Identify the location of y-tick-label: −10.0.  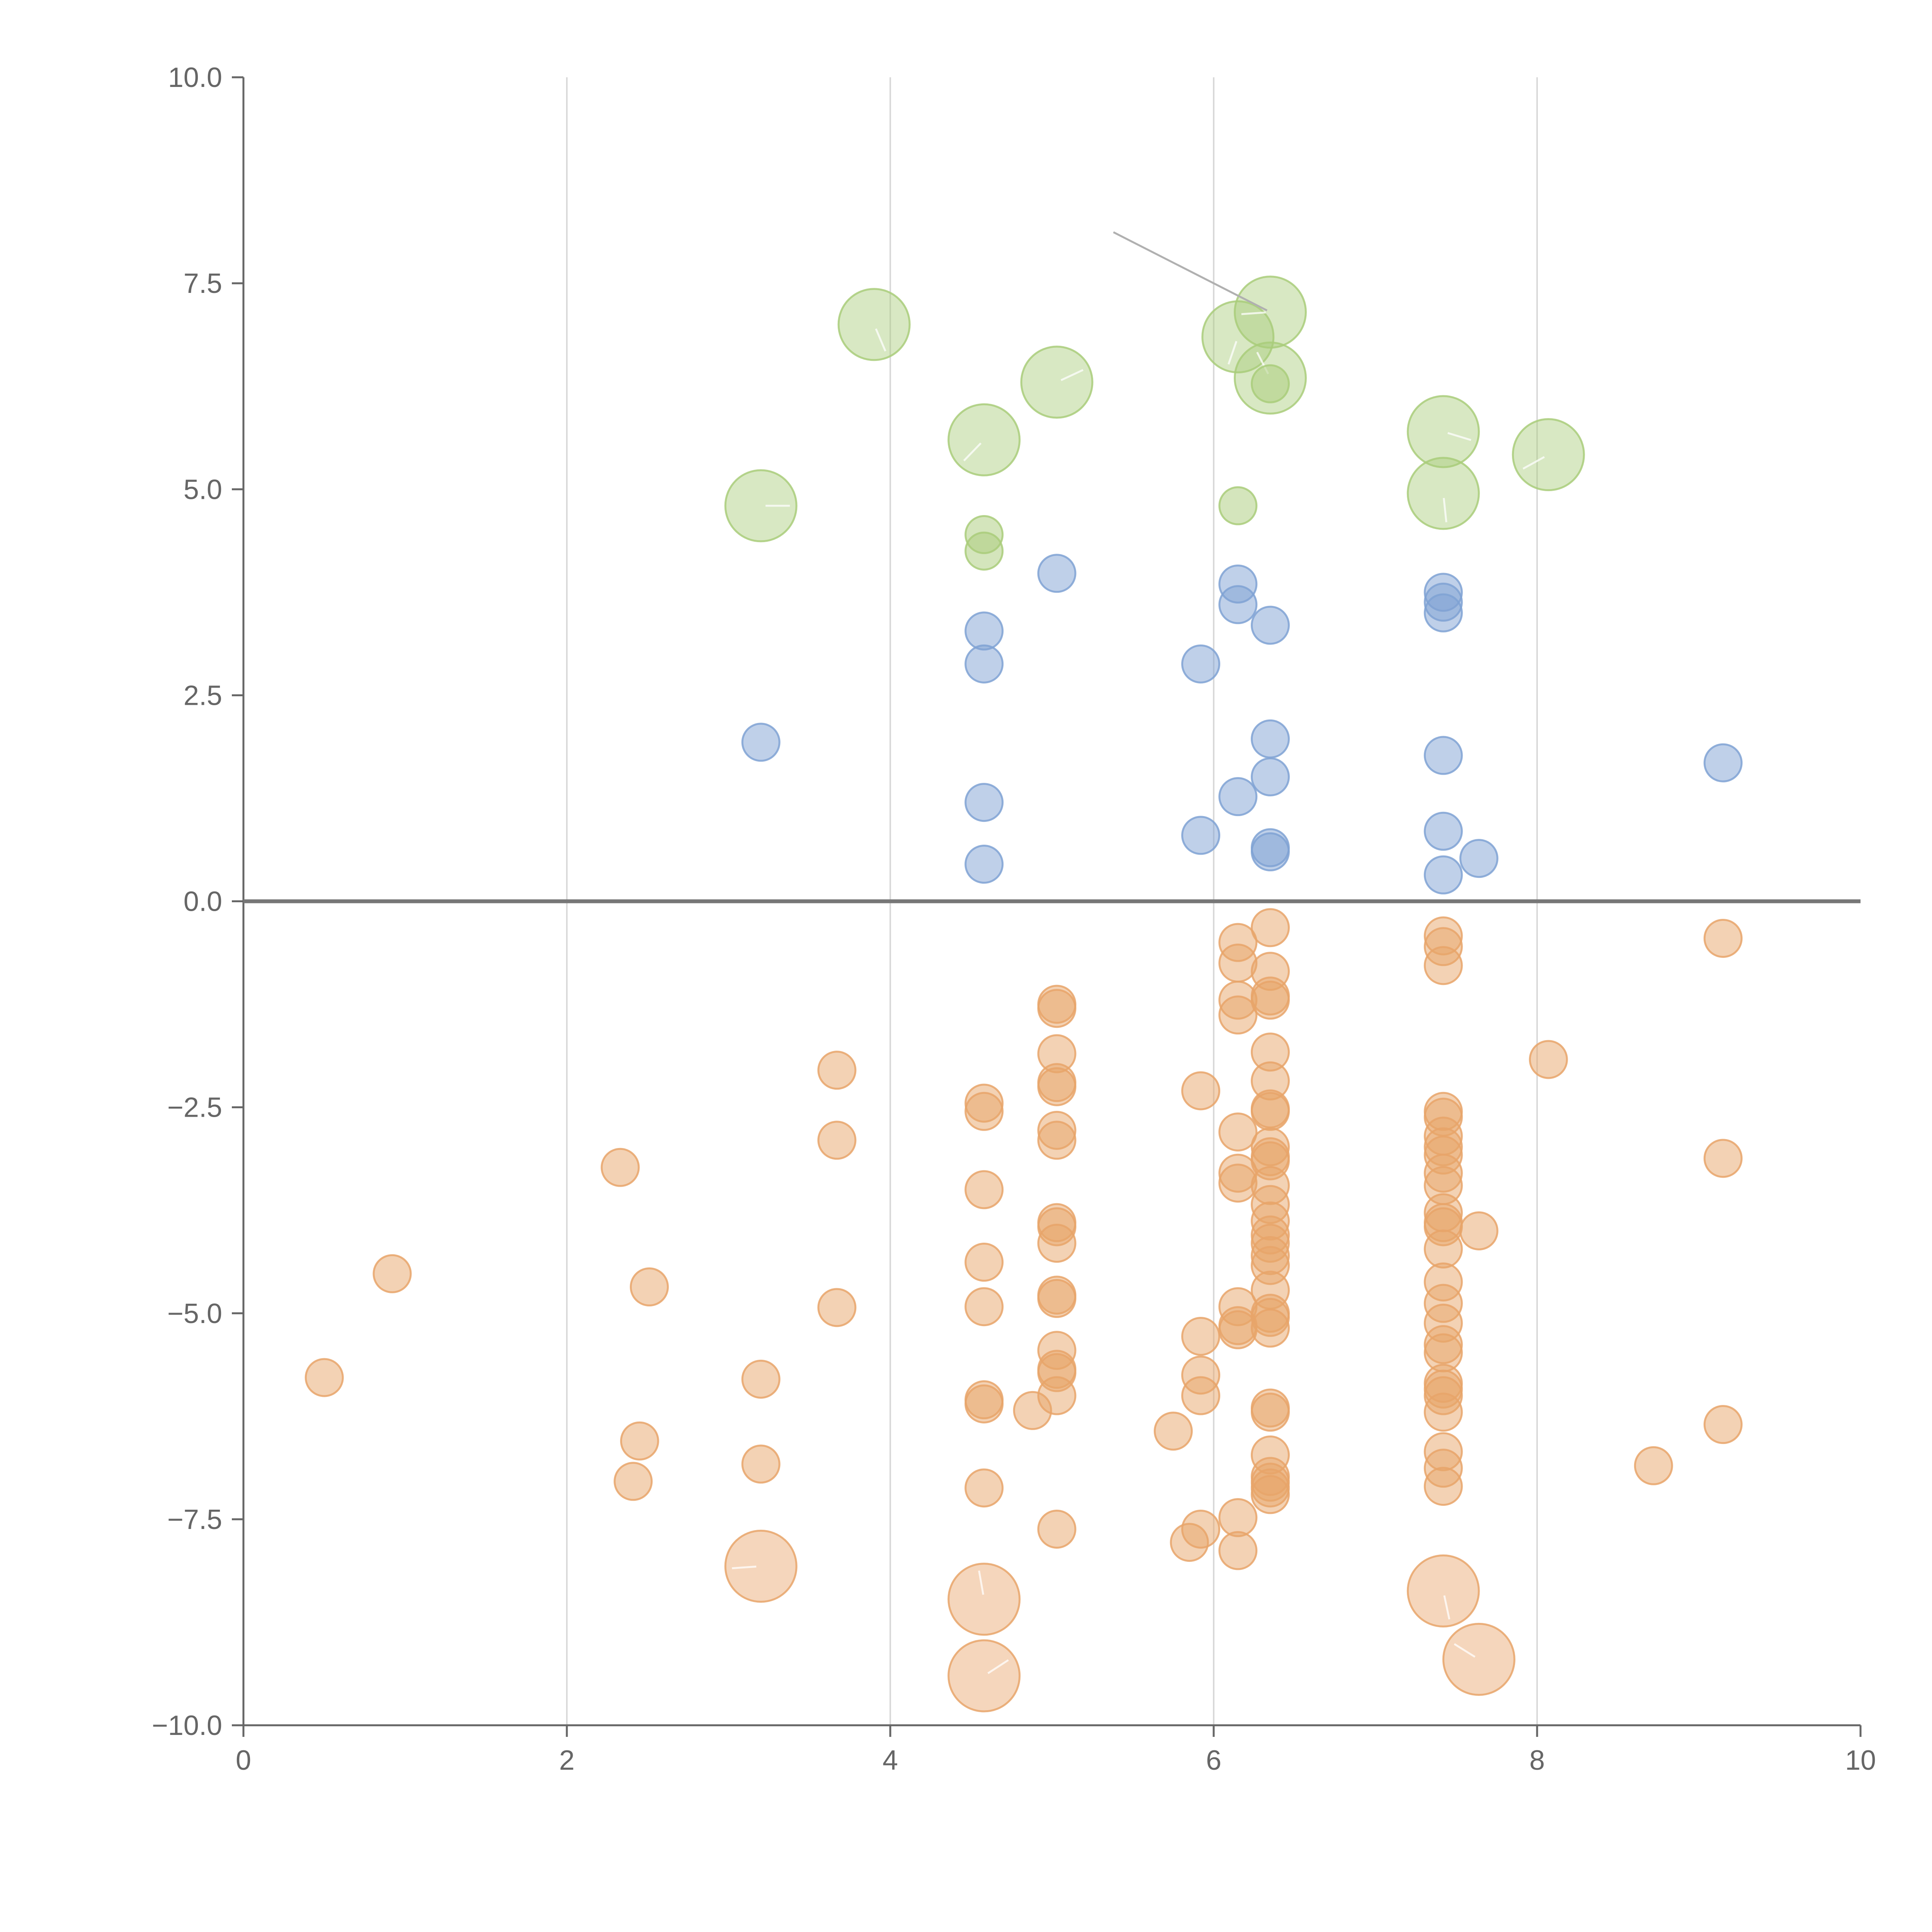
(187, 1726).